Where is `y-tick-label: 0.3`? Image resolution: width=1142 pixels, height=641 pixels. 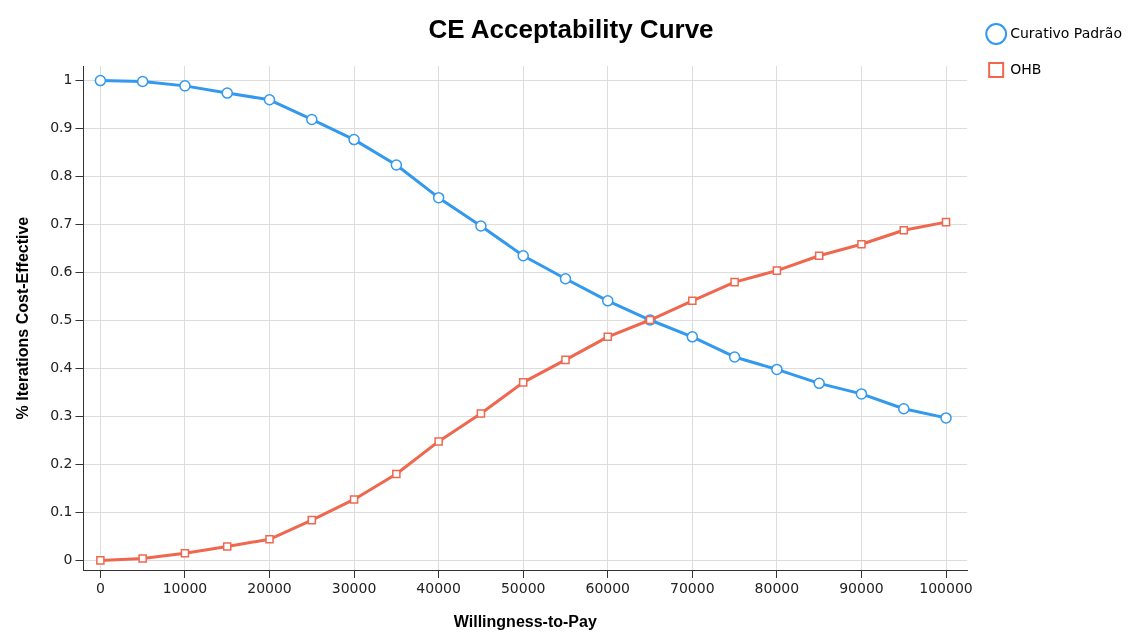 y-tick-label: 0.3 is located at coordinates (61, 415).